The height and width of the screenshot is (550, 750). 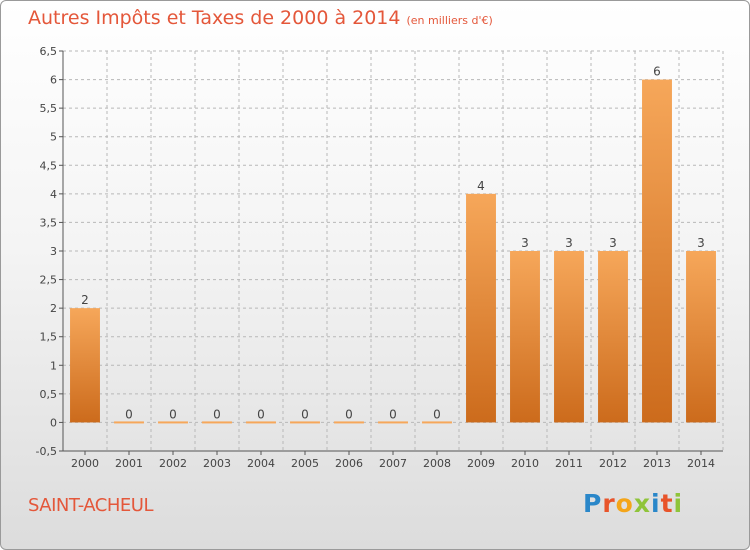 What do you see at coordinates (49, 222) in the screenshot?
I see `y-tick-label: 3,5` at bounding box center [49, 222].